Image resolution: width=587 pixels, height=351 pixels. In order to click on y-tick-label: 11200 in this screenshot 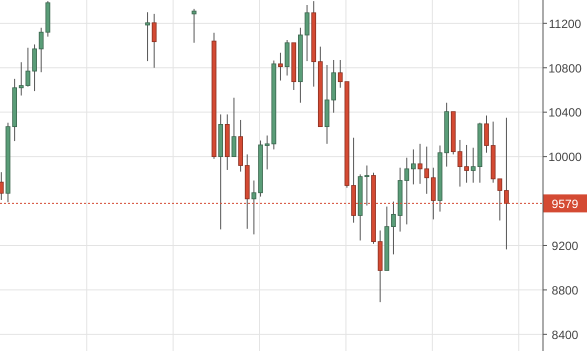, I will do `click(565, 23)`.